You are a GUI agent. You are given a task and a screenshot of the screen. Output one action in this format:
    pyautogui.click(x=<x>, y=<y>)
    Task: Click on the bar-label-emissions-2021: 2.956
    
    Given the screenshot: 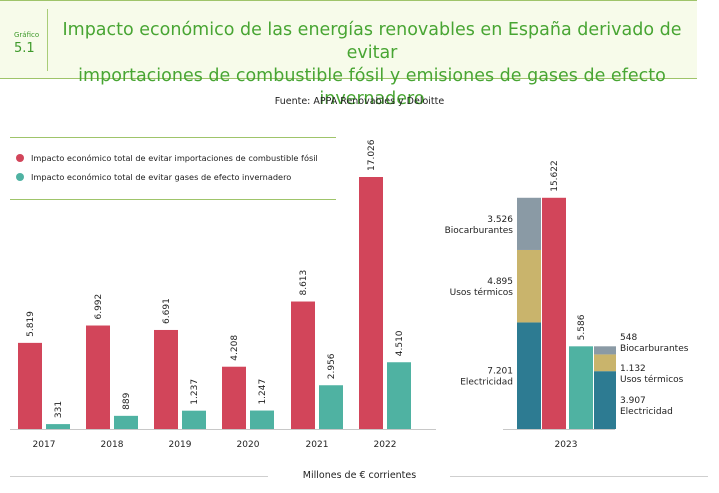 What is the action you would take?
    pyautogui.click(x=332, y=366)
    